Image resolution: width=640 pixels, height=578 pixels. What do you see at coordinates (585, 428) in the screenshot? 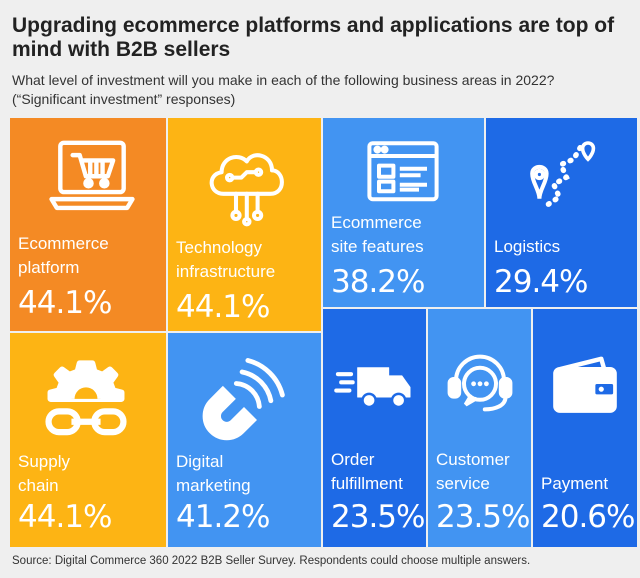
I see `tile-payment: Payment 20.6%` at bounding box center [585, 428].